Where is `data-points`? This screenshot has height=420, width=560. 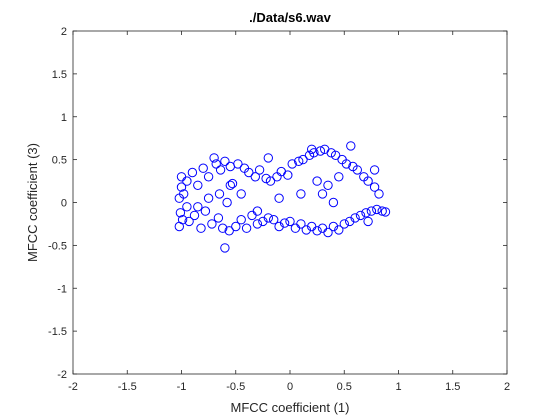
data-points is located at coordinates (282, 197).